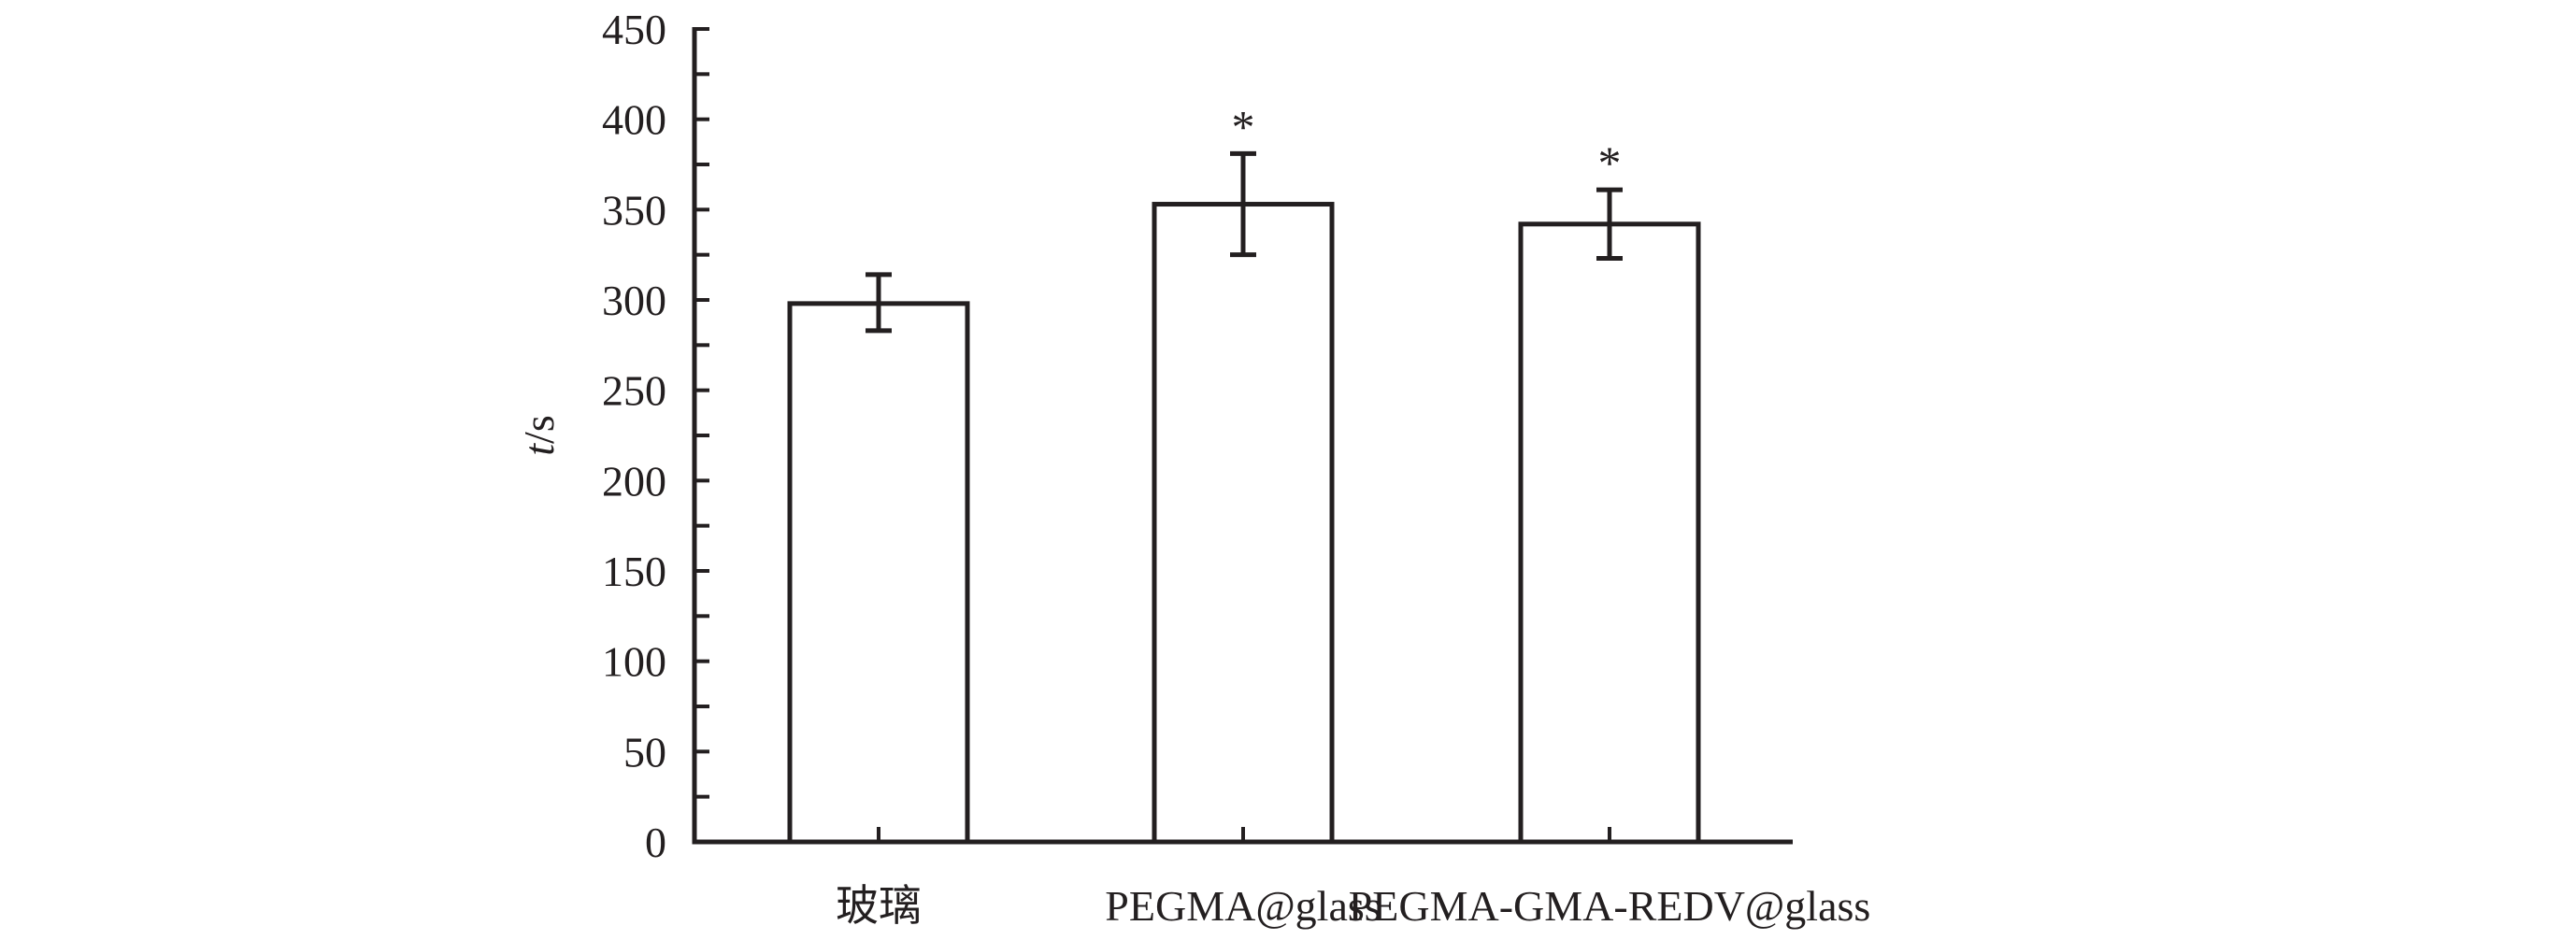  What do you see at coordinates (701, 435) in the screenshot?
I see `y-ticks-group` at bounding box center [701, 435].